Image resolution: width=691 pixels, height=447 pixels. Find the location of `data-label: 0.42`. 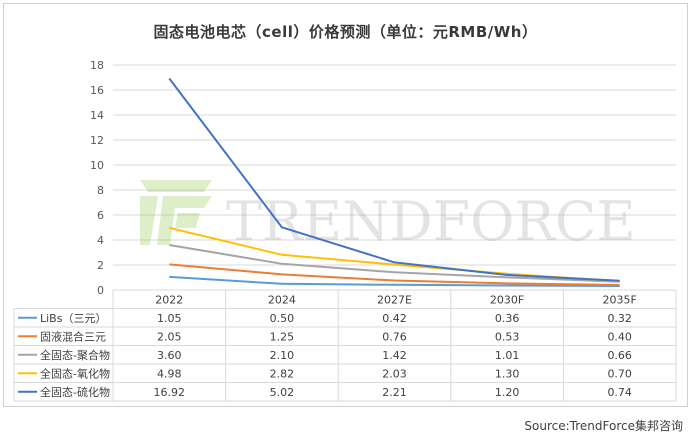

data-label: 0.42 is located at coordinates (394, 318).